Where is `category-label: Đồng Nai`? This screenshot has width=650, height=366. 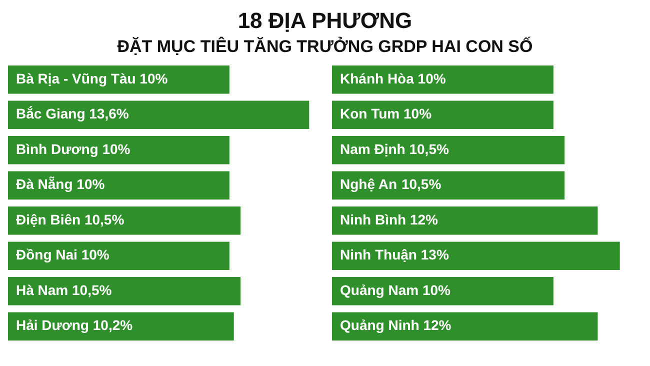 category-label: Đồng Nai is located at coordinates (47, 254).